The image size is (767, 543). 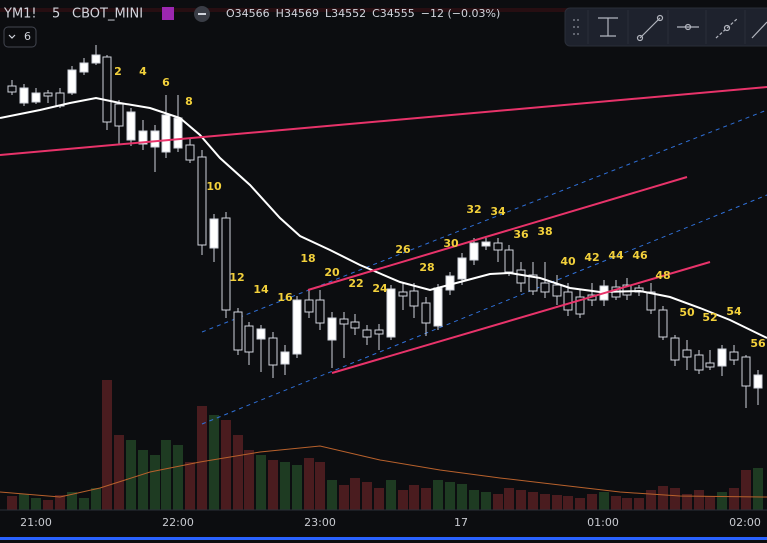 What do you see at coordinates (662, 275) in the screenshot?
I see `bar-count: 48` at bounding box center [662, 275].